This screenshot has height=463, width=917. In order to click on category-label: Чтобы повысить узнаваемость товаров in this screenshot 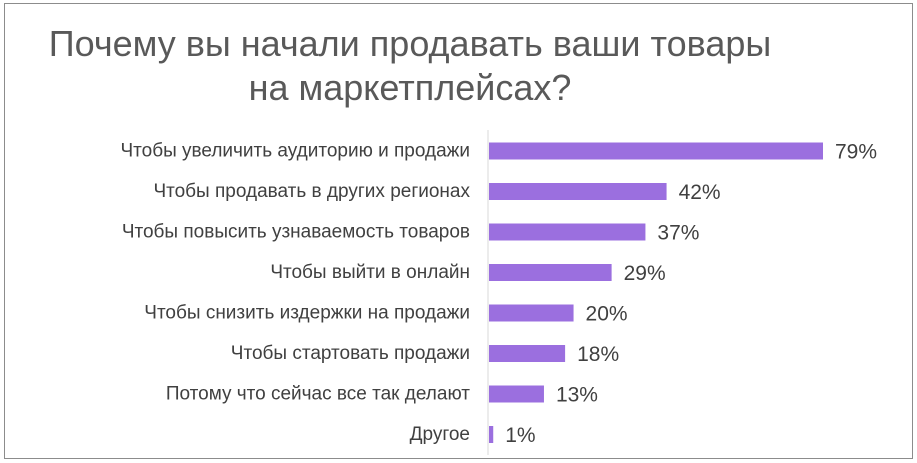, I will do `click(296, 232)`.